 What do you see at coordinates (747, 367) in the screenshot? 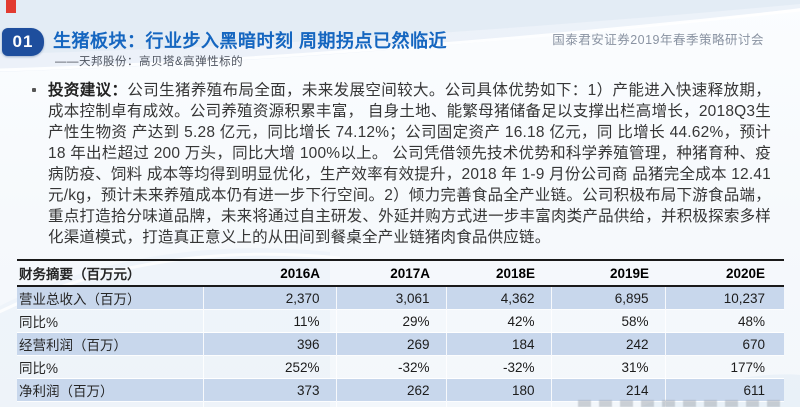
I see `cell-value: 177%` at bounding box center [747, 367].